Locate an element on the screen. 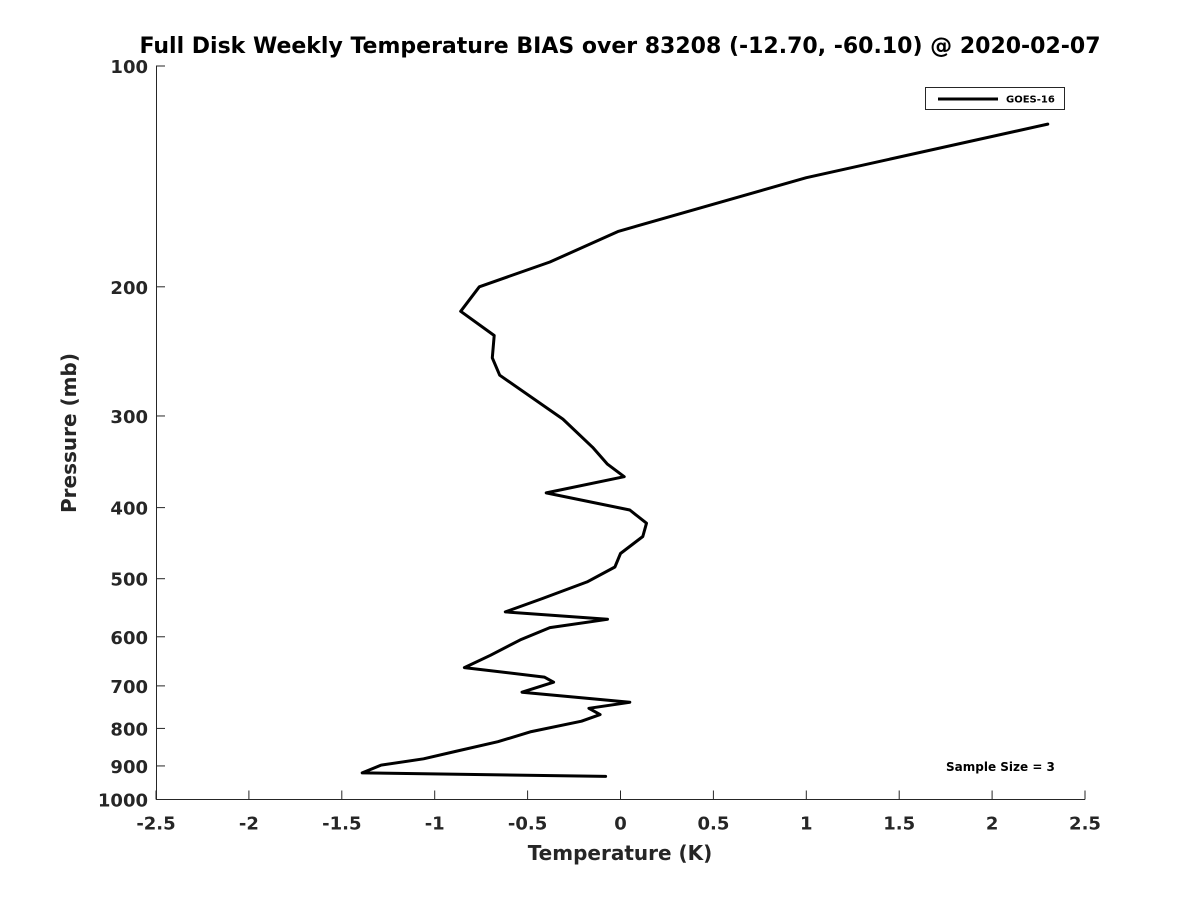 The height and width of the screenshot is (900, 1200). y-tick-label: 400 is located at coordinates (129, 509).